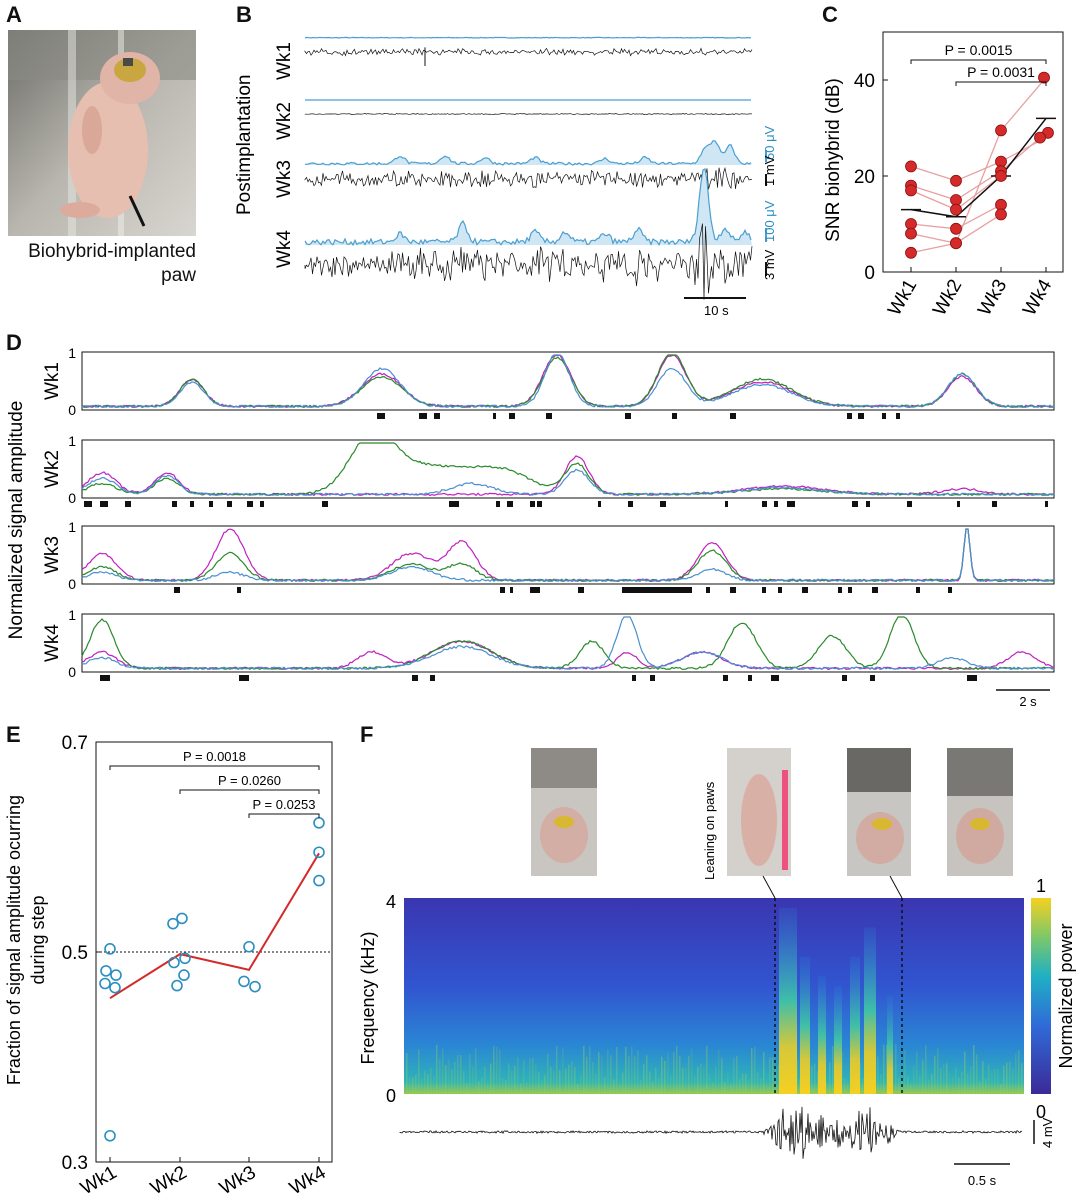  I want to click on spectrogram-image, so click(714, 996).